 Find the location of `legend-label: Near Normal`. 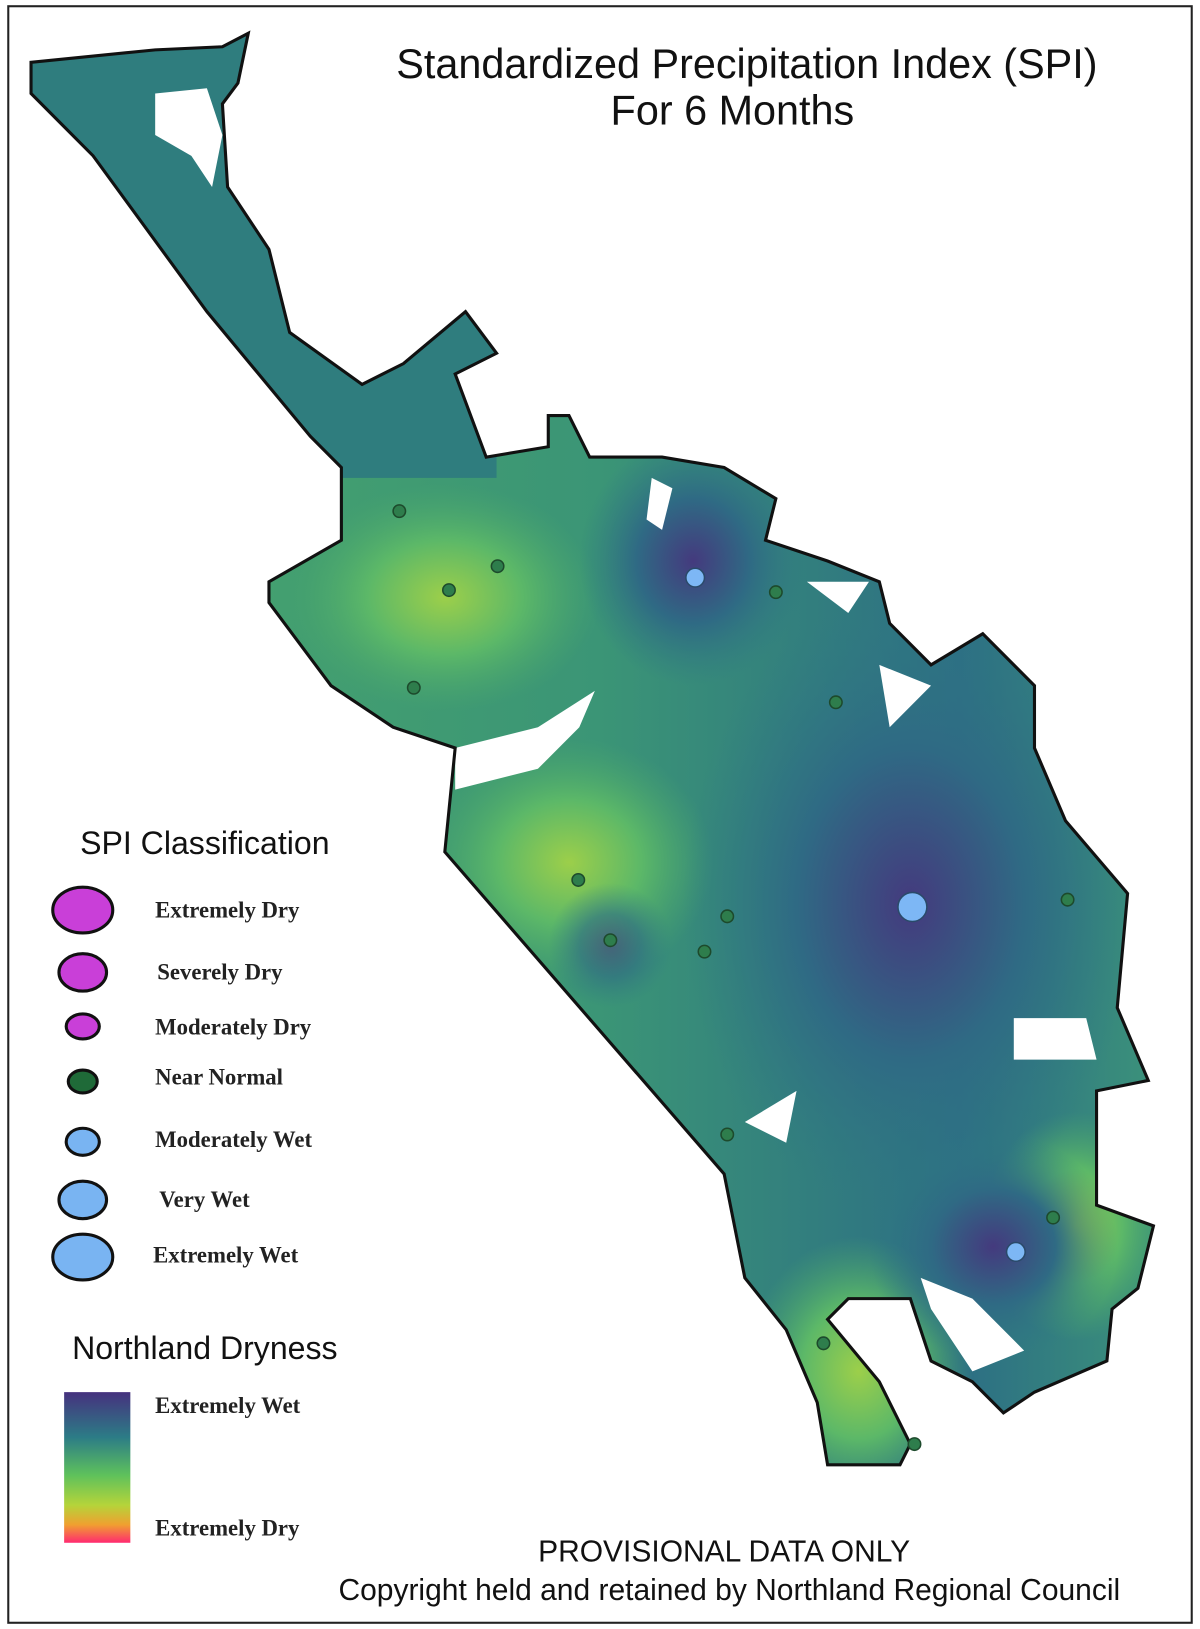

legend-label: Near Normal is located at coordinates (219, 1077).